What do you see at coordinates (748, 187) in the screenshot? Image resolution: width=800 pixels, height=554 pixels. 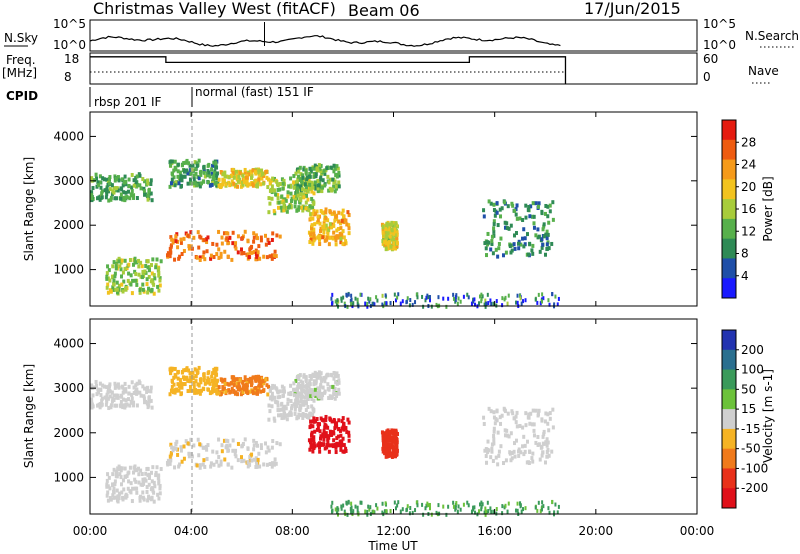 I see `colorbar-tick-label: 20` at bounding box center [748, 187].